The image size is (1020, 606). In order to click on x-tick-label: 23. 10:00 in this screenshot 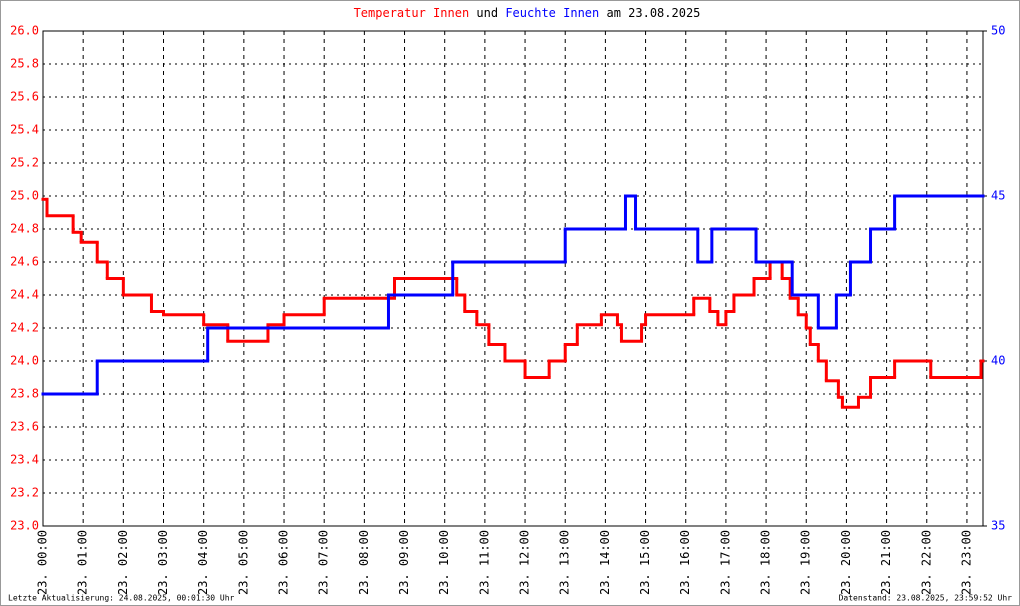, I will do `click(444, 562)`.